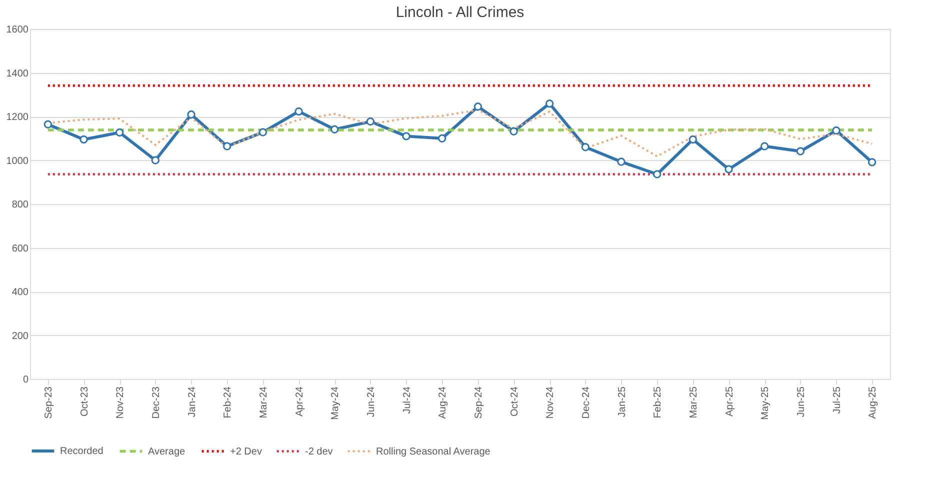 This screenshot has height=479, width=948. I want to click on y-tick-label: 600, so click(20, 248).